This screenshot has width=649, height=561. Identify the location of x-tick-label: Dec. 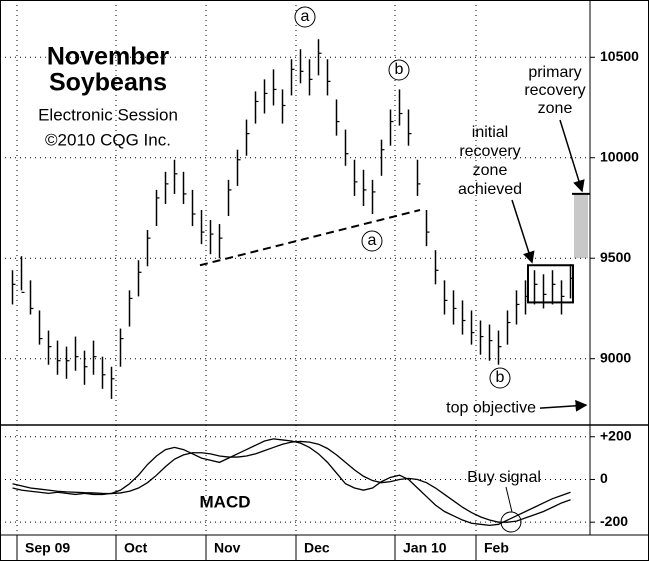
(317, 548).